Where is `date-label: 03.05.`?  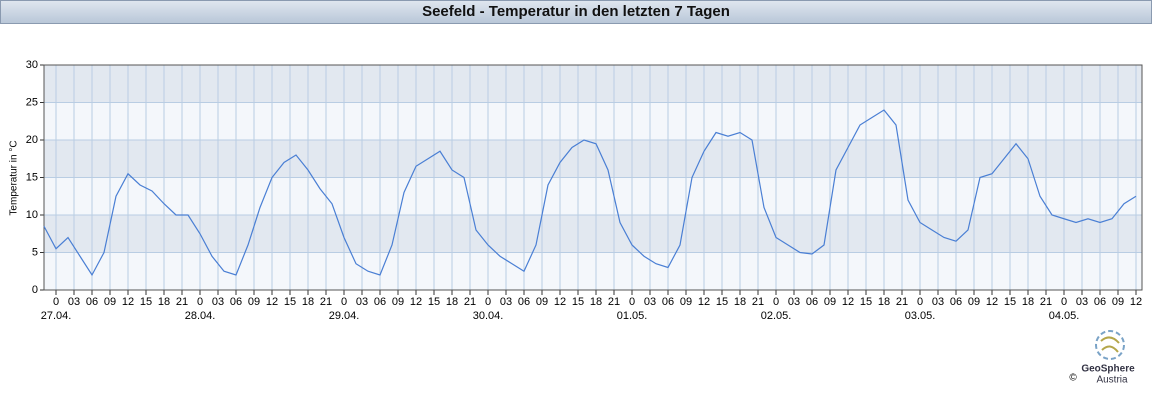 date-label: 03.05. is located at coordinates (920, 316).